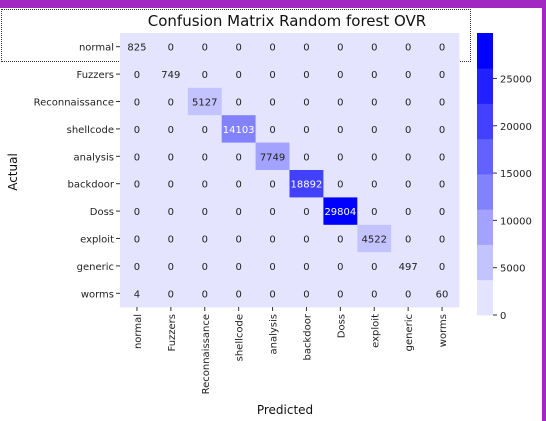 The width and height of the screenshot is (546, 421). I want to click on cell-value-label: 5127, so click(204, 103).